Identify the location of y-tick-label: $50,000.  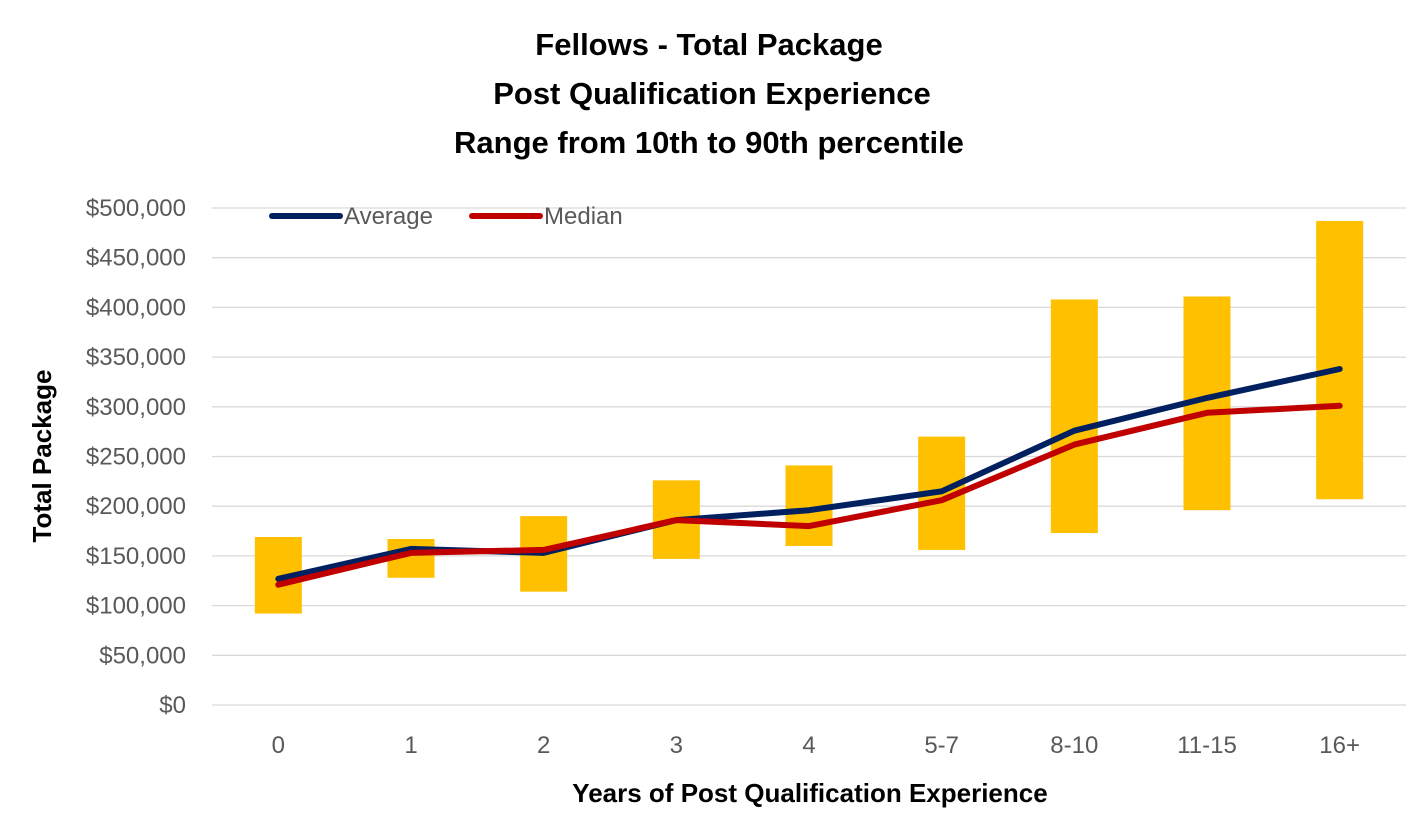
(142, 655).